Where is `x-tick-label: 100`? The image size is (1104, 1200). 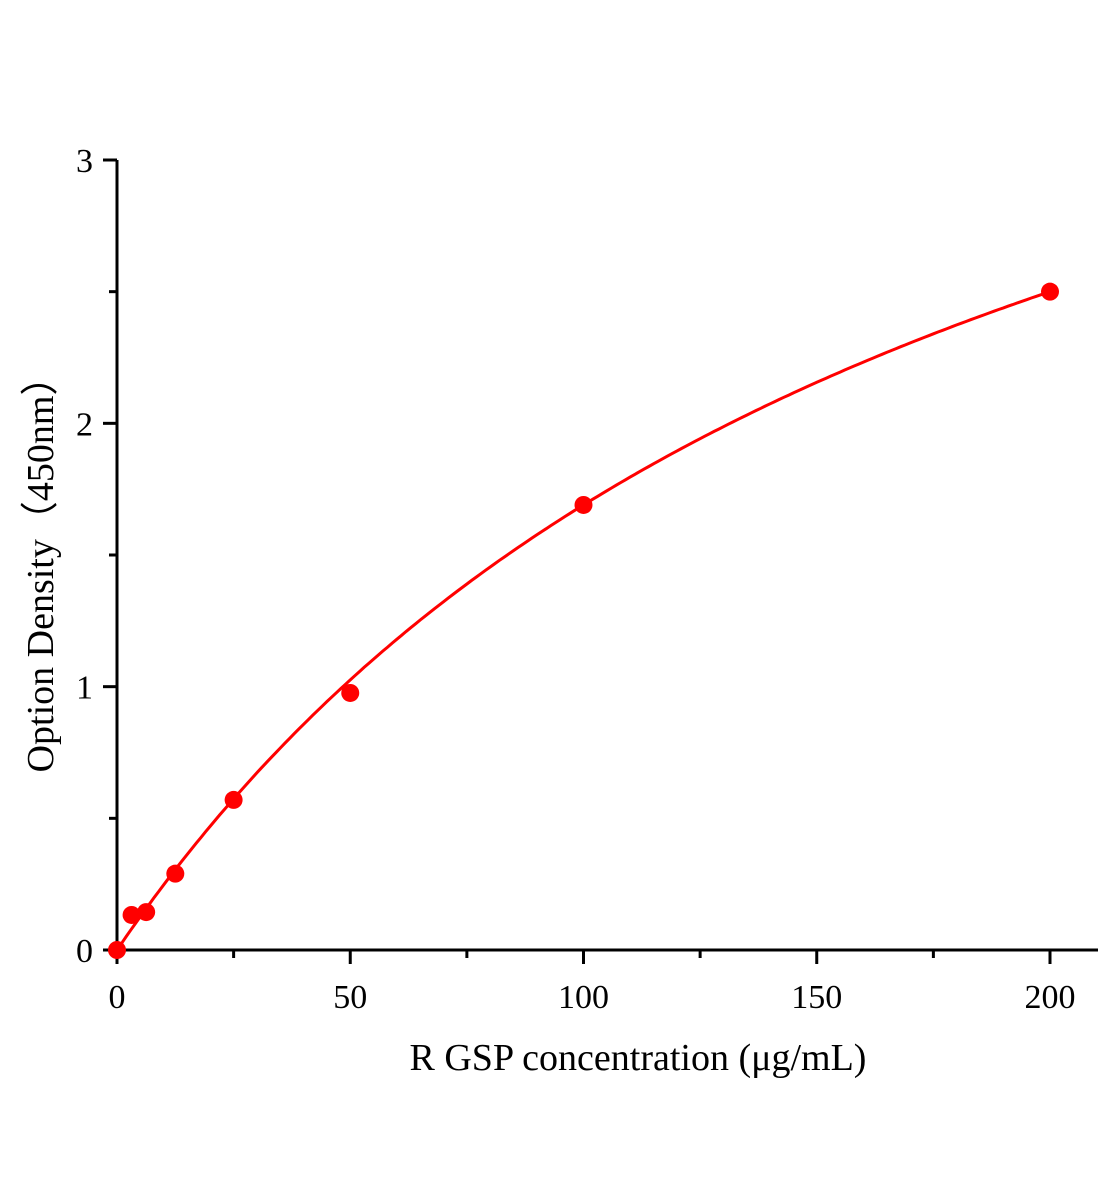
x-tick-label: 100 is located at coordinates (583, 997).